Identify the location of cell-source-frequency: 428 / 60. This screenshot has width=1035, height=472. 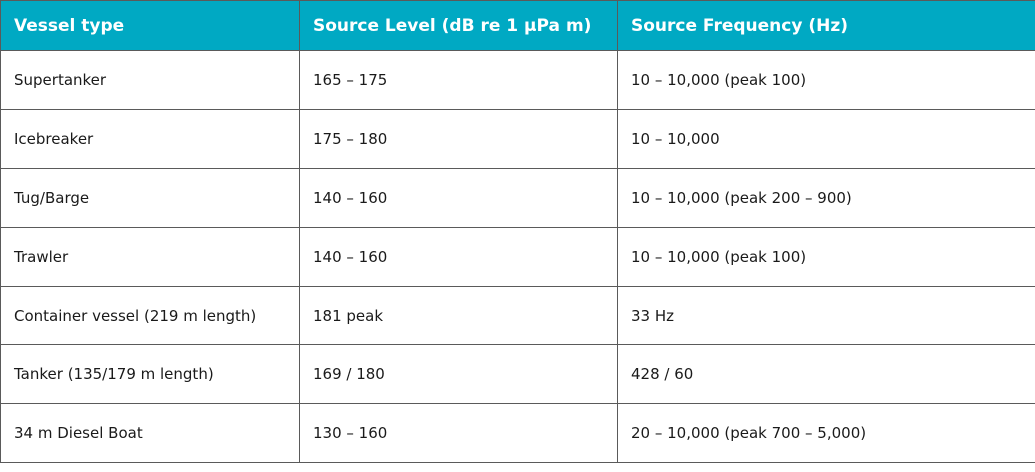
(826, 374).